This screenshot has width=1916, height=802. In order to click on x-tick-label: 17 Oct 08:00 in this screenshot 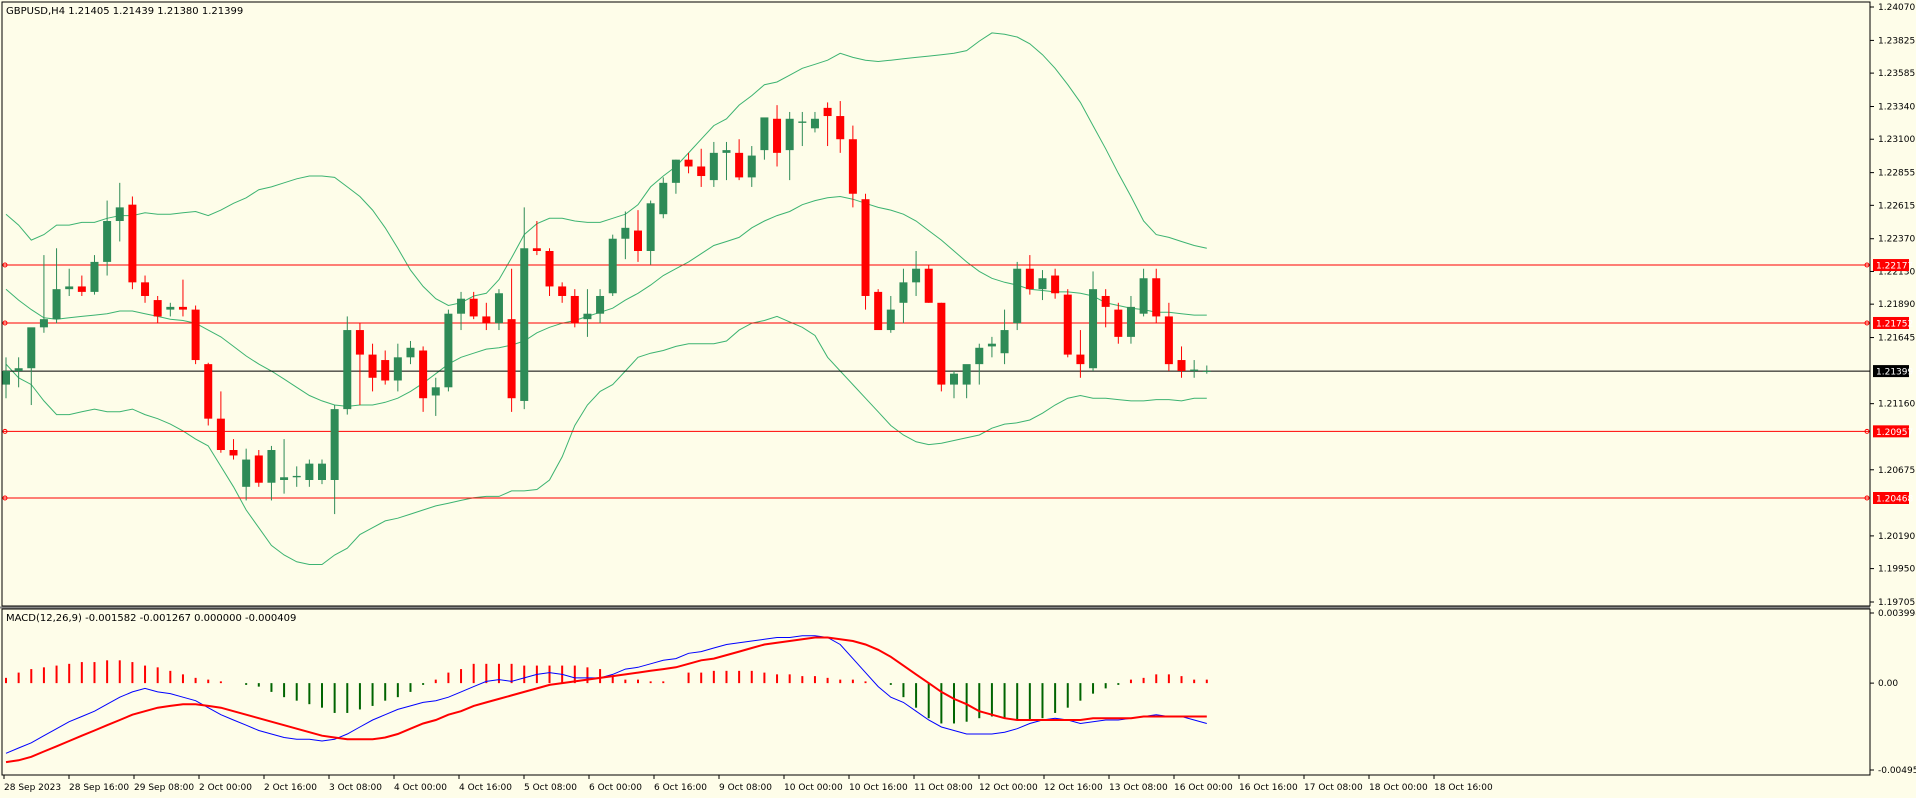, I will do `click(1333, 788)`.